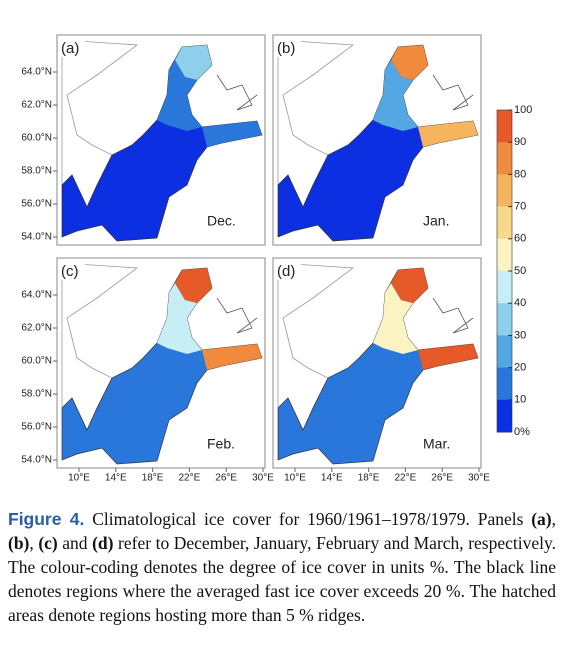 The image size is (567, 649). I want to click on colorbar-label: 90, so click(520, 142).